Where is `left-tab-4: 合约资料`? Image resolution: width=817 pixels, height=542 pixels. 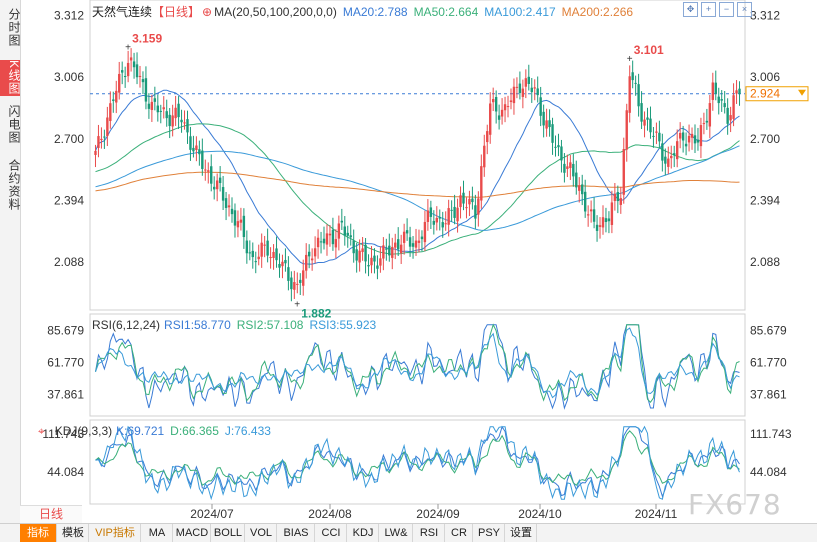 left-tab-4: 合约资料 is located at coordinates (14, 185).